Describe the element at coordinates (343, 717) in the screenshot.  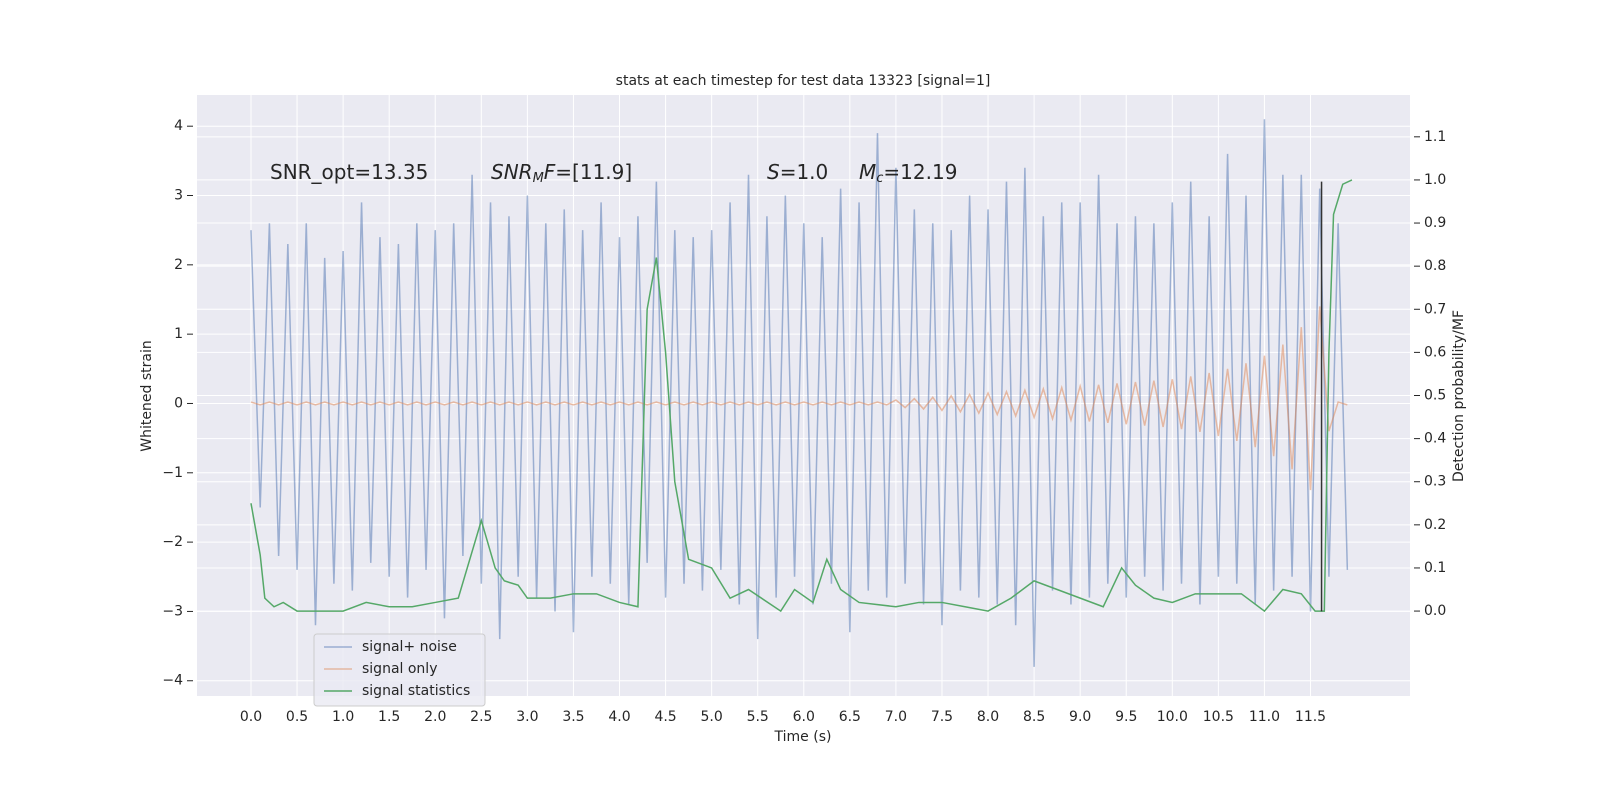
I see `x-tick-label: 1.0` at that location.